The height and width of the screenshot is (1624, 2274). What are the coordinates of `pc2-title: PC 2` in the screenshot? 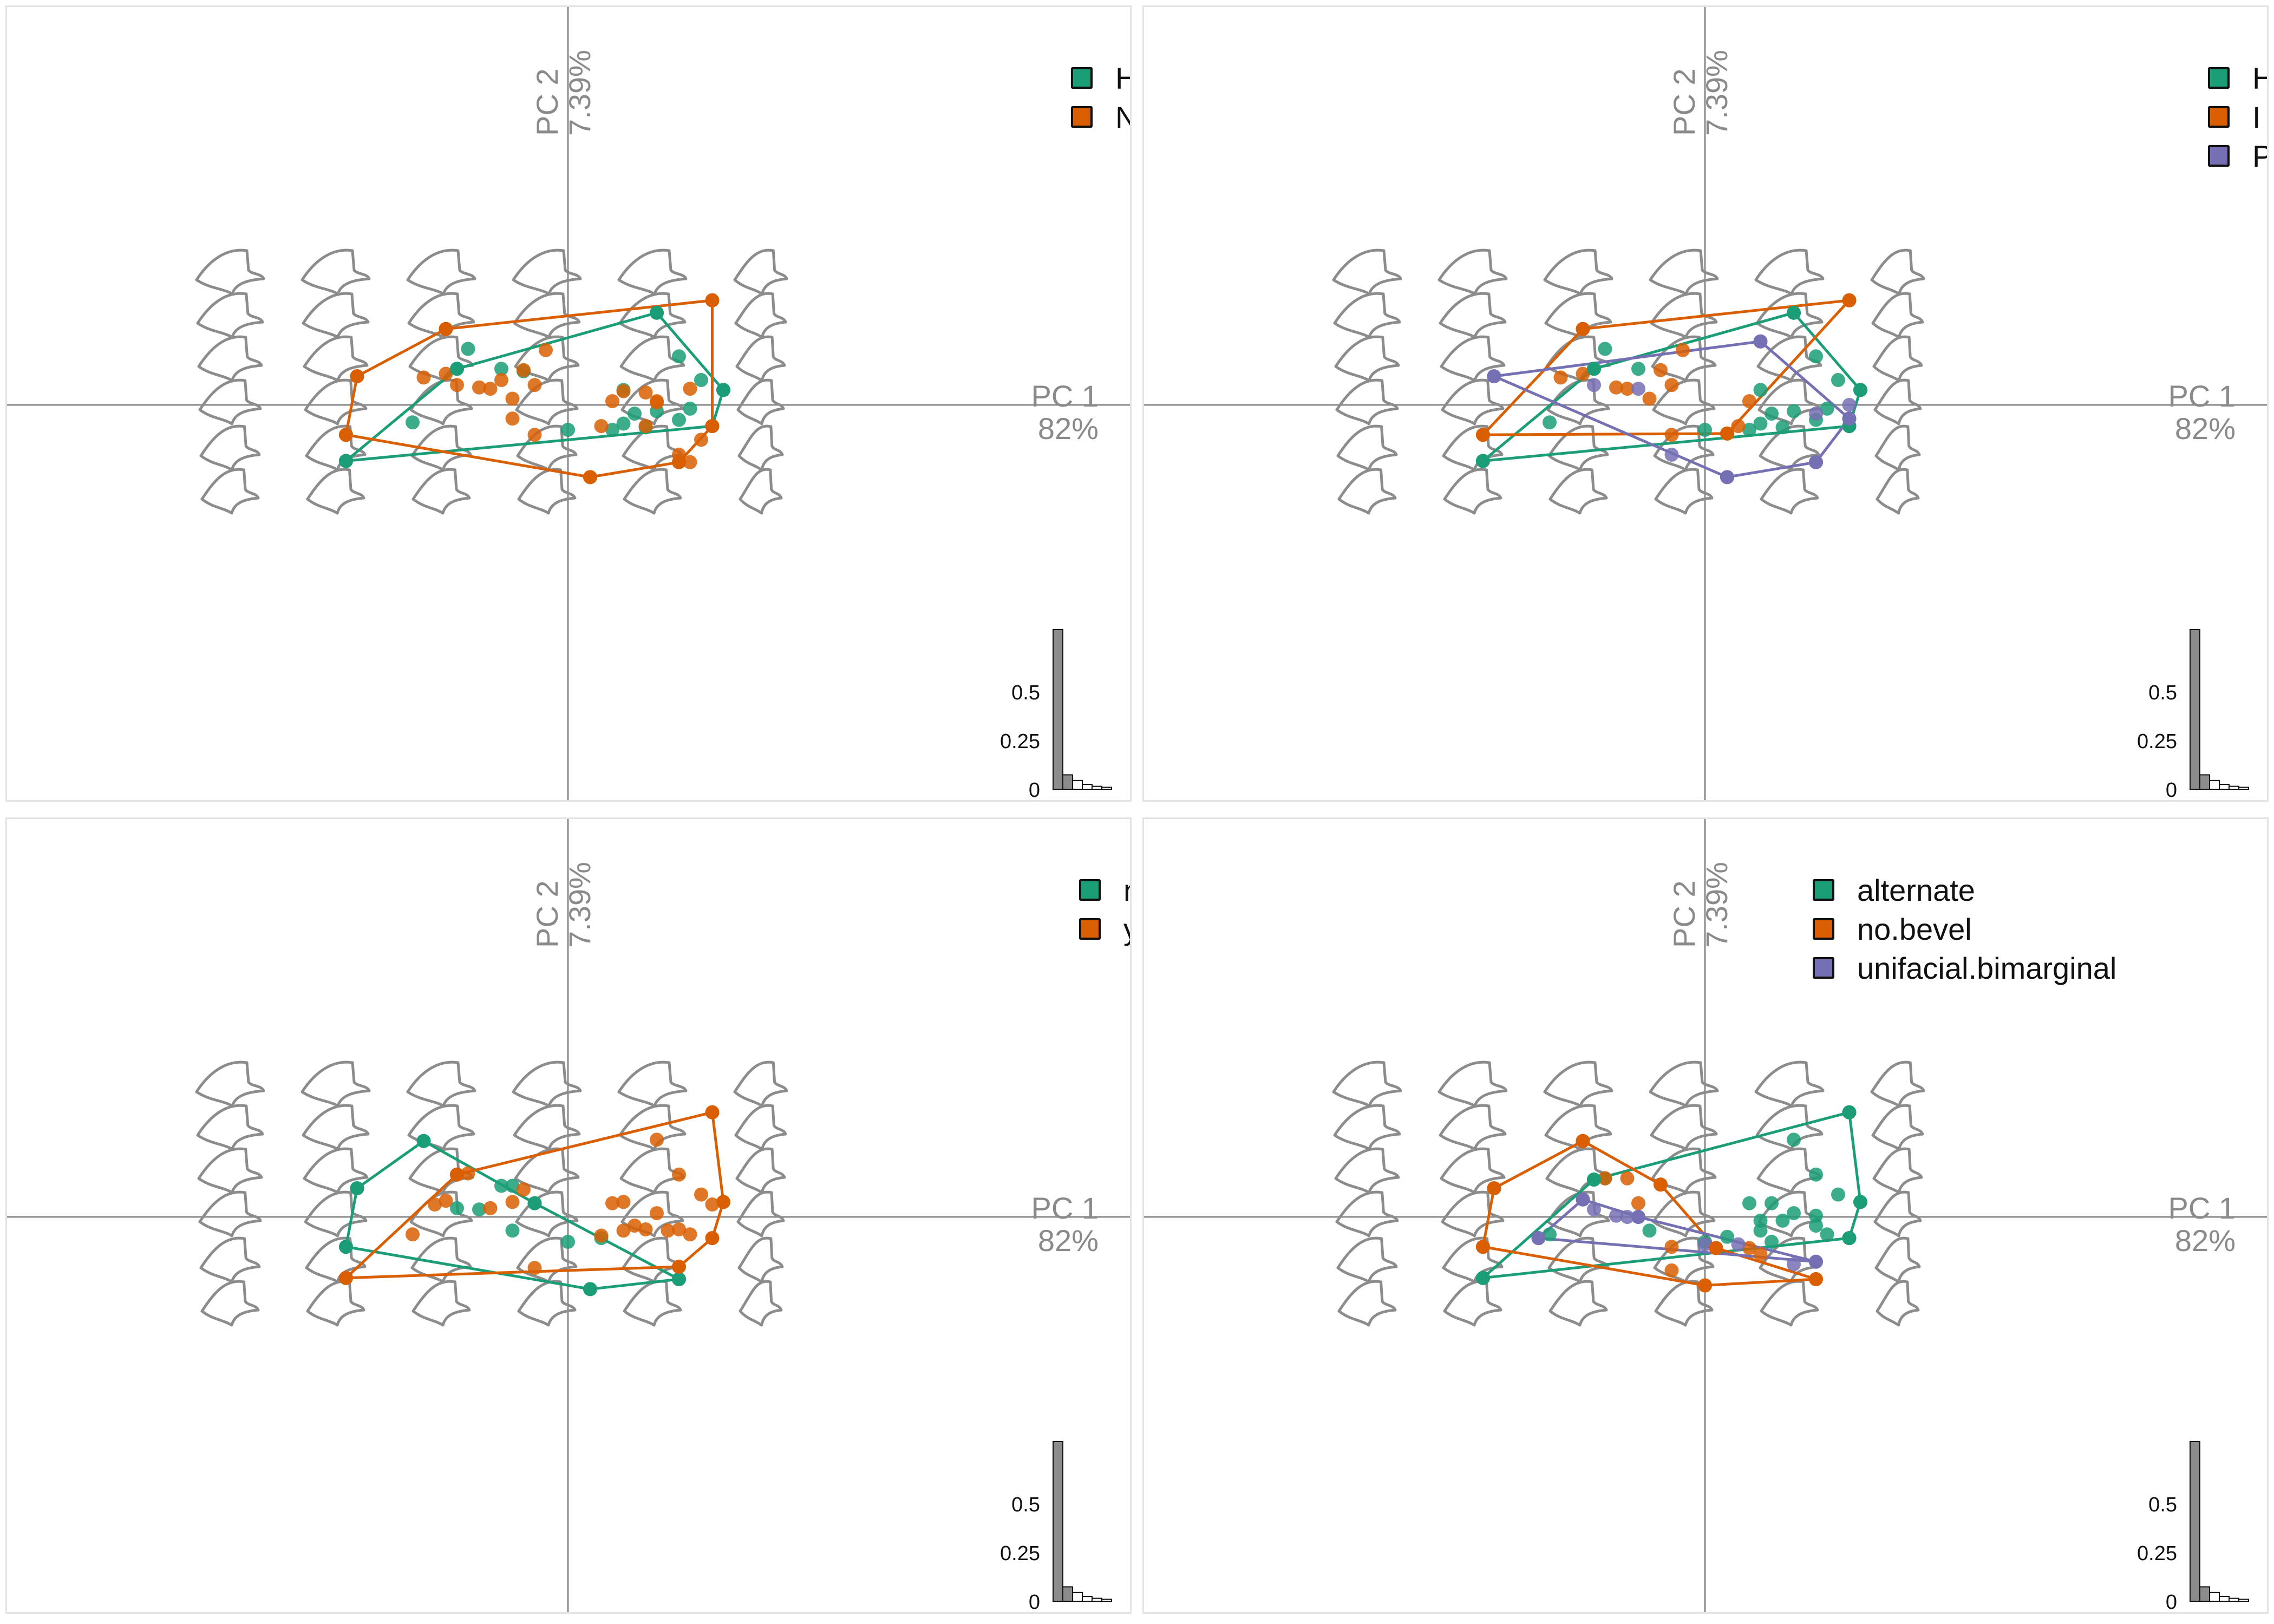 It's located at (547, 914).